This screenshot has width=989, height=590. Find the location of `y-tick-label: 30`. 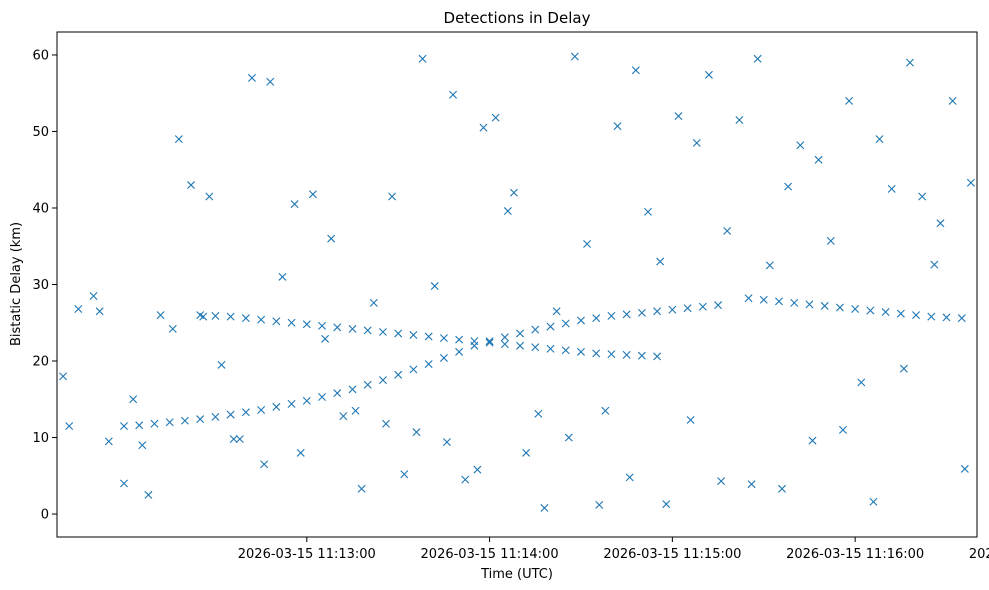

y-tick-label: 30 is located at coordinates (40, 285).